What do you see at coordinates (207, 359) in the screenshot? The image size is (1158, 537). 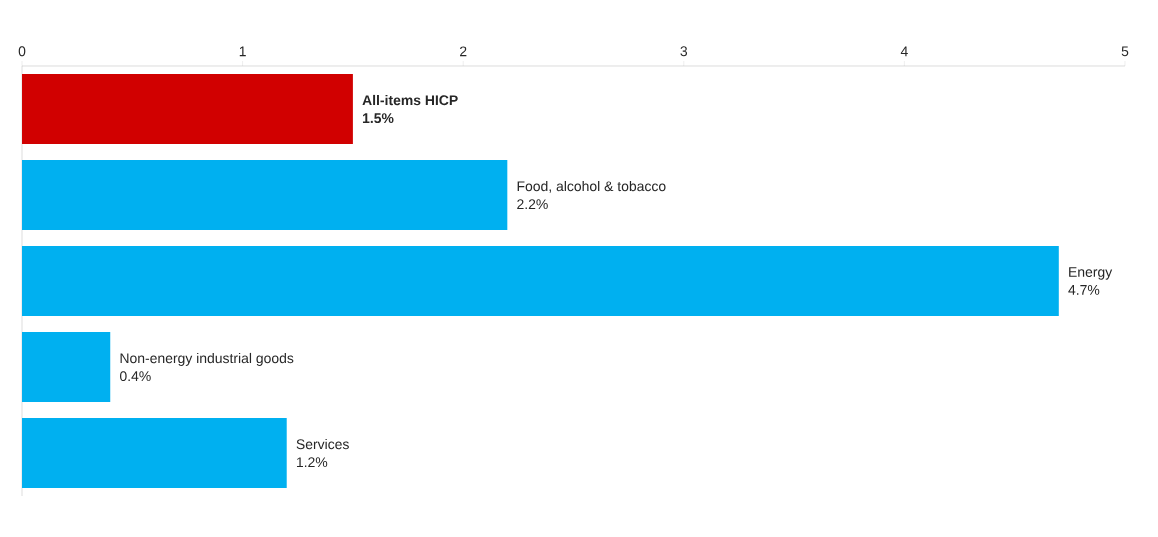 I see `y-tick-label: Non-energy industrial goods` at bounding box center [207, 359].